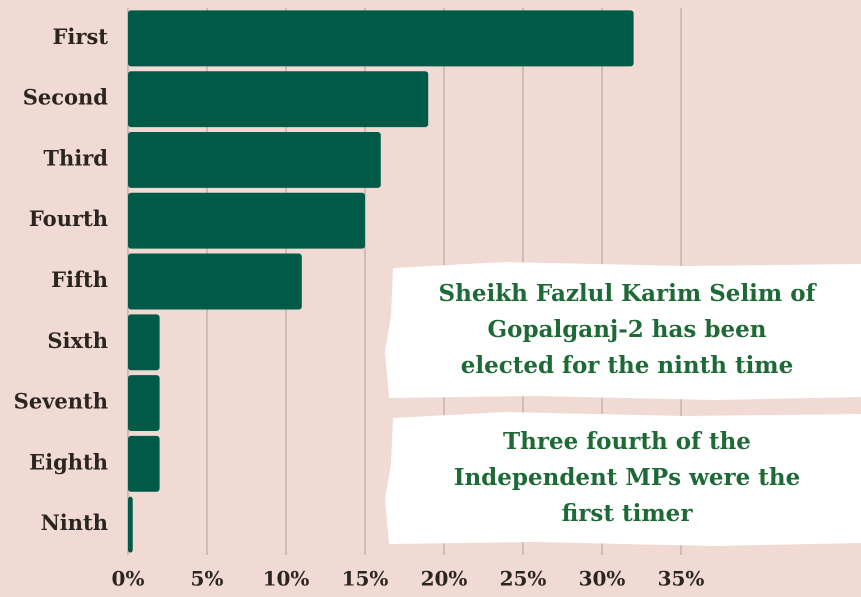 The height and width of the screenshot is (597, 861). I want to click on x-tick-label: 20%, so click(444, 579).